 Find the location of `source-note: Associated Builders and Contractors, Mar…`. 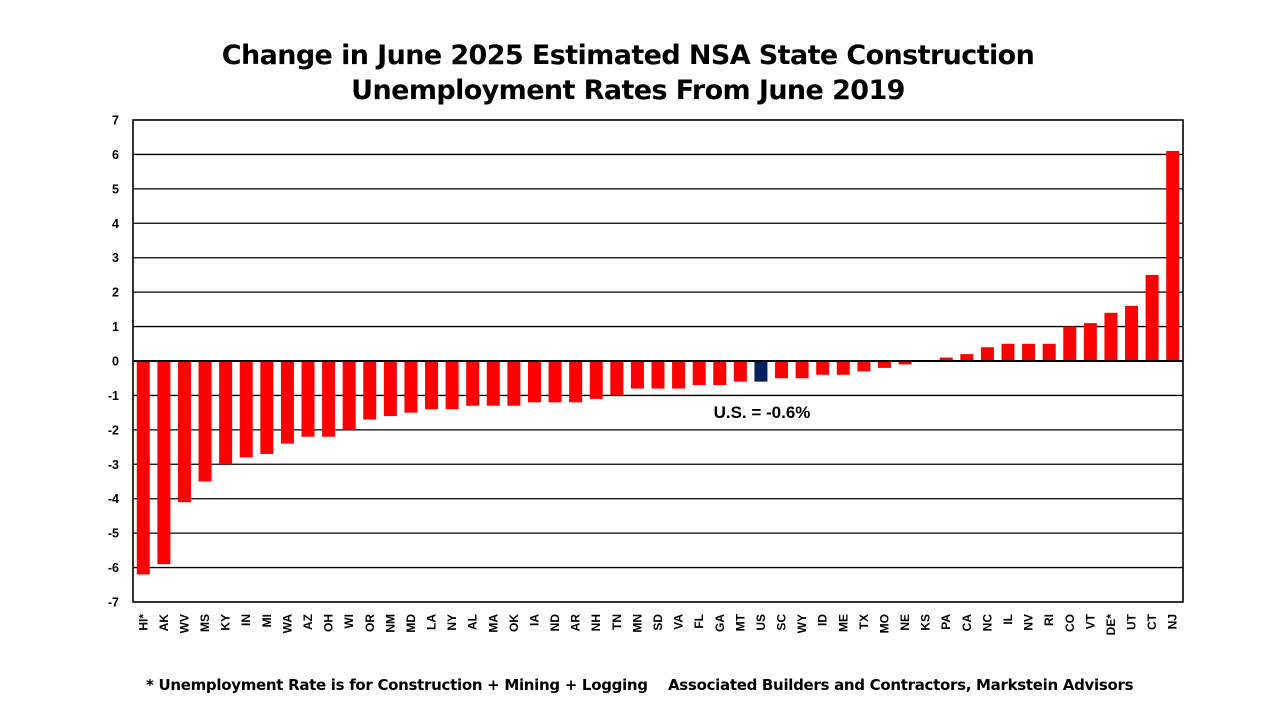

source-note: Associated Builders and Contractors, Mar… is located at coordinates (901, 685).